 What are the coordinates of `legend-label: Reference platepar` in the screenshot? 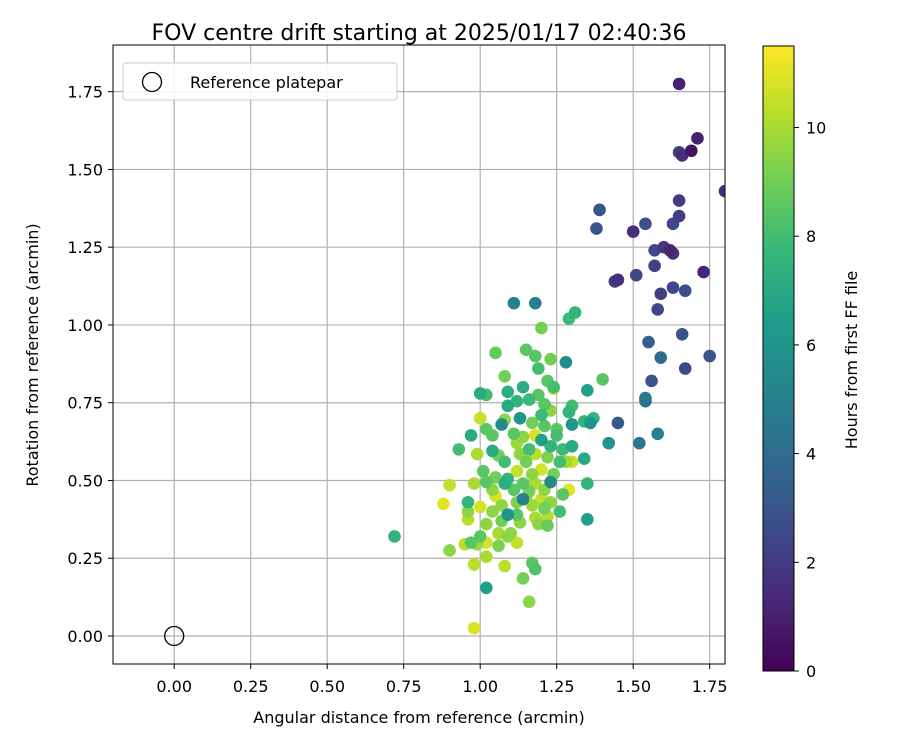 It's located at (266, 82).